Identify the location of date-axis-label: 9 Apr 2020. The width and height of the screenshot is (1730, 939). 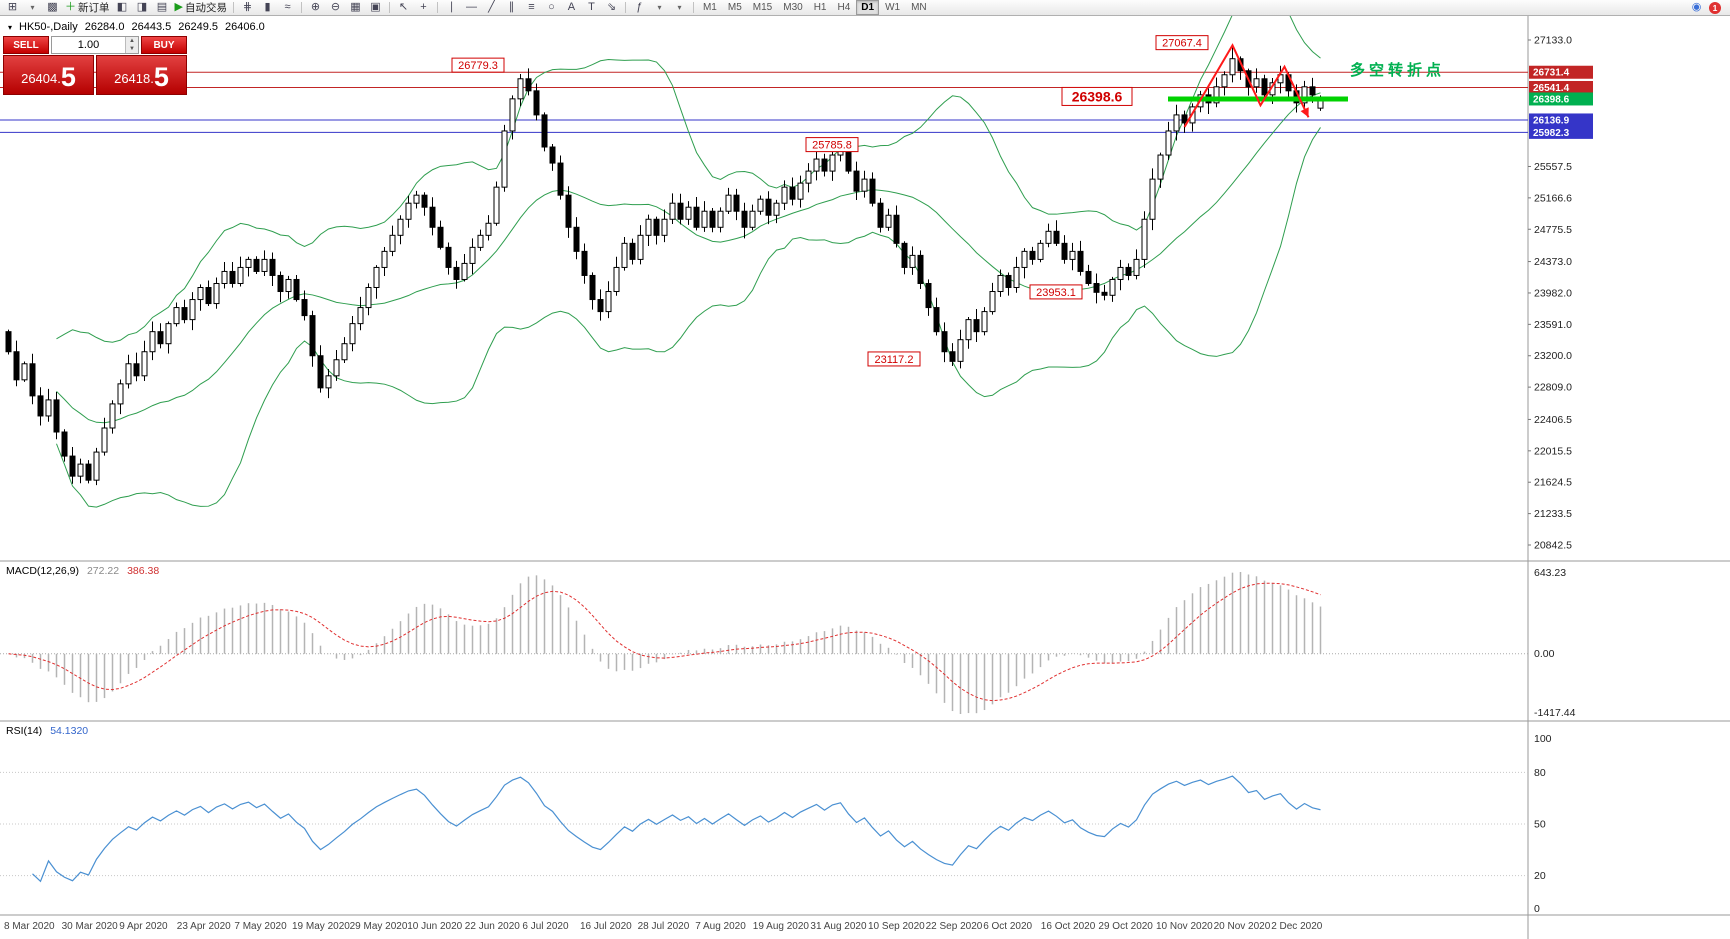
(143, 926).